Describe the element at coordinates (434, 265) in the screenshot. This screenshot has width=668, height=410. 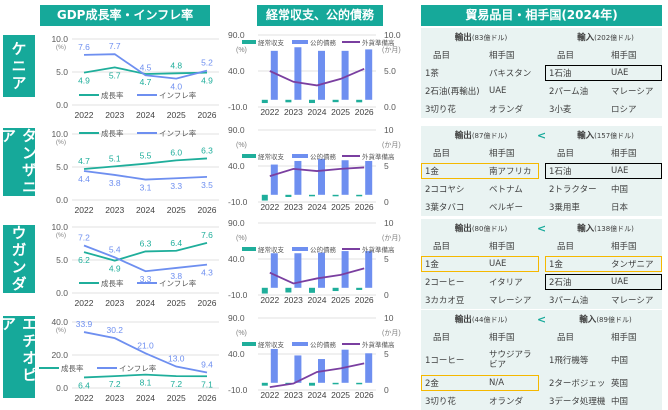
I see `export-item-name: 金` at that location.